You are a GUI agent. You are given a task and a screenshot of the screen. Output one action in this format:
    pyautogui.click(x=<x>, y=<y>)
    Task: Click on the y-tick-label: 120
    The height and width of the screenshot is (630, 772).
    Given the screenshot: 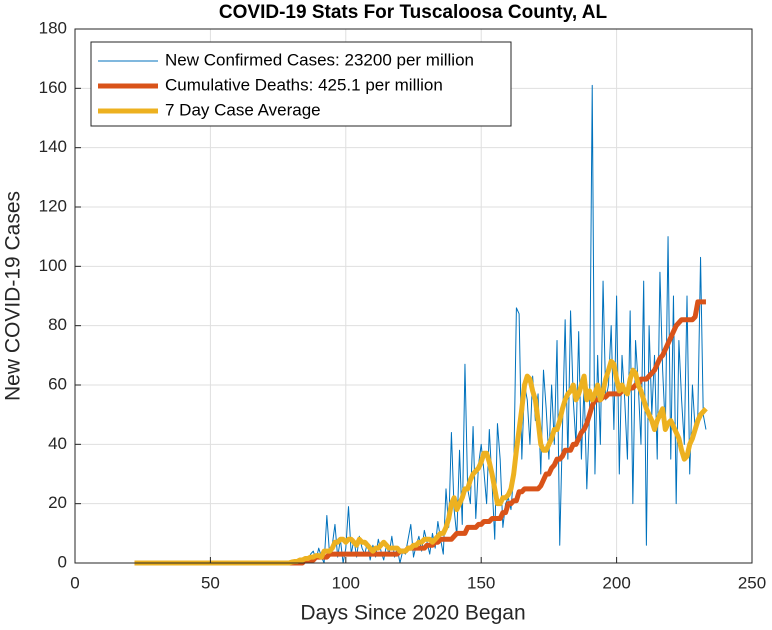 What is the action you would take?
    pyautogui.click(x=53, y=205)
    